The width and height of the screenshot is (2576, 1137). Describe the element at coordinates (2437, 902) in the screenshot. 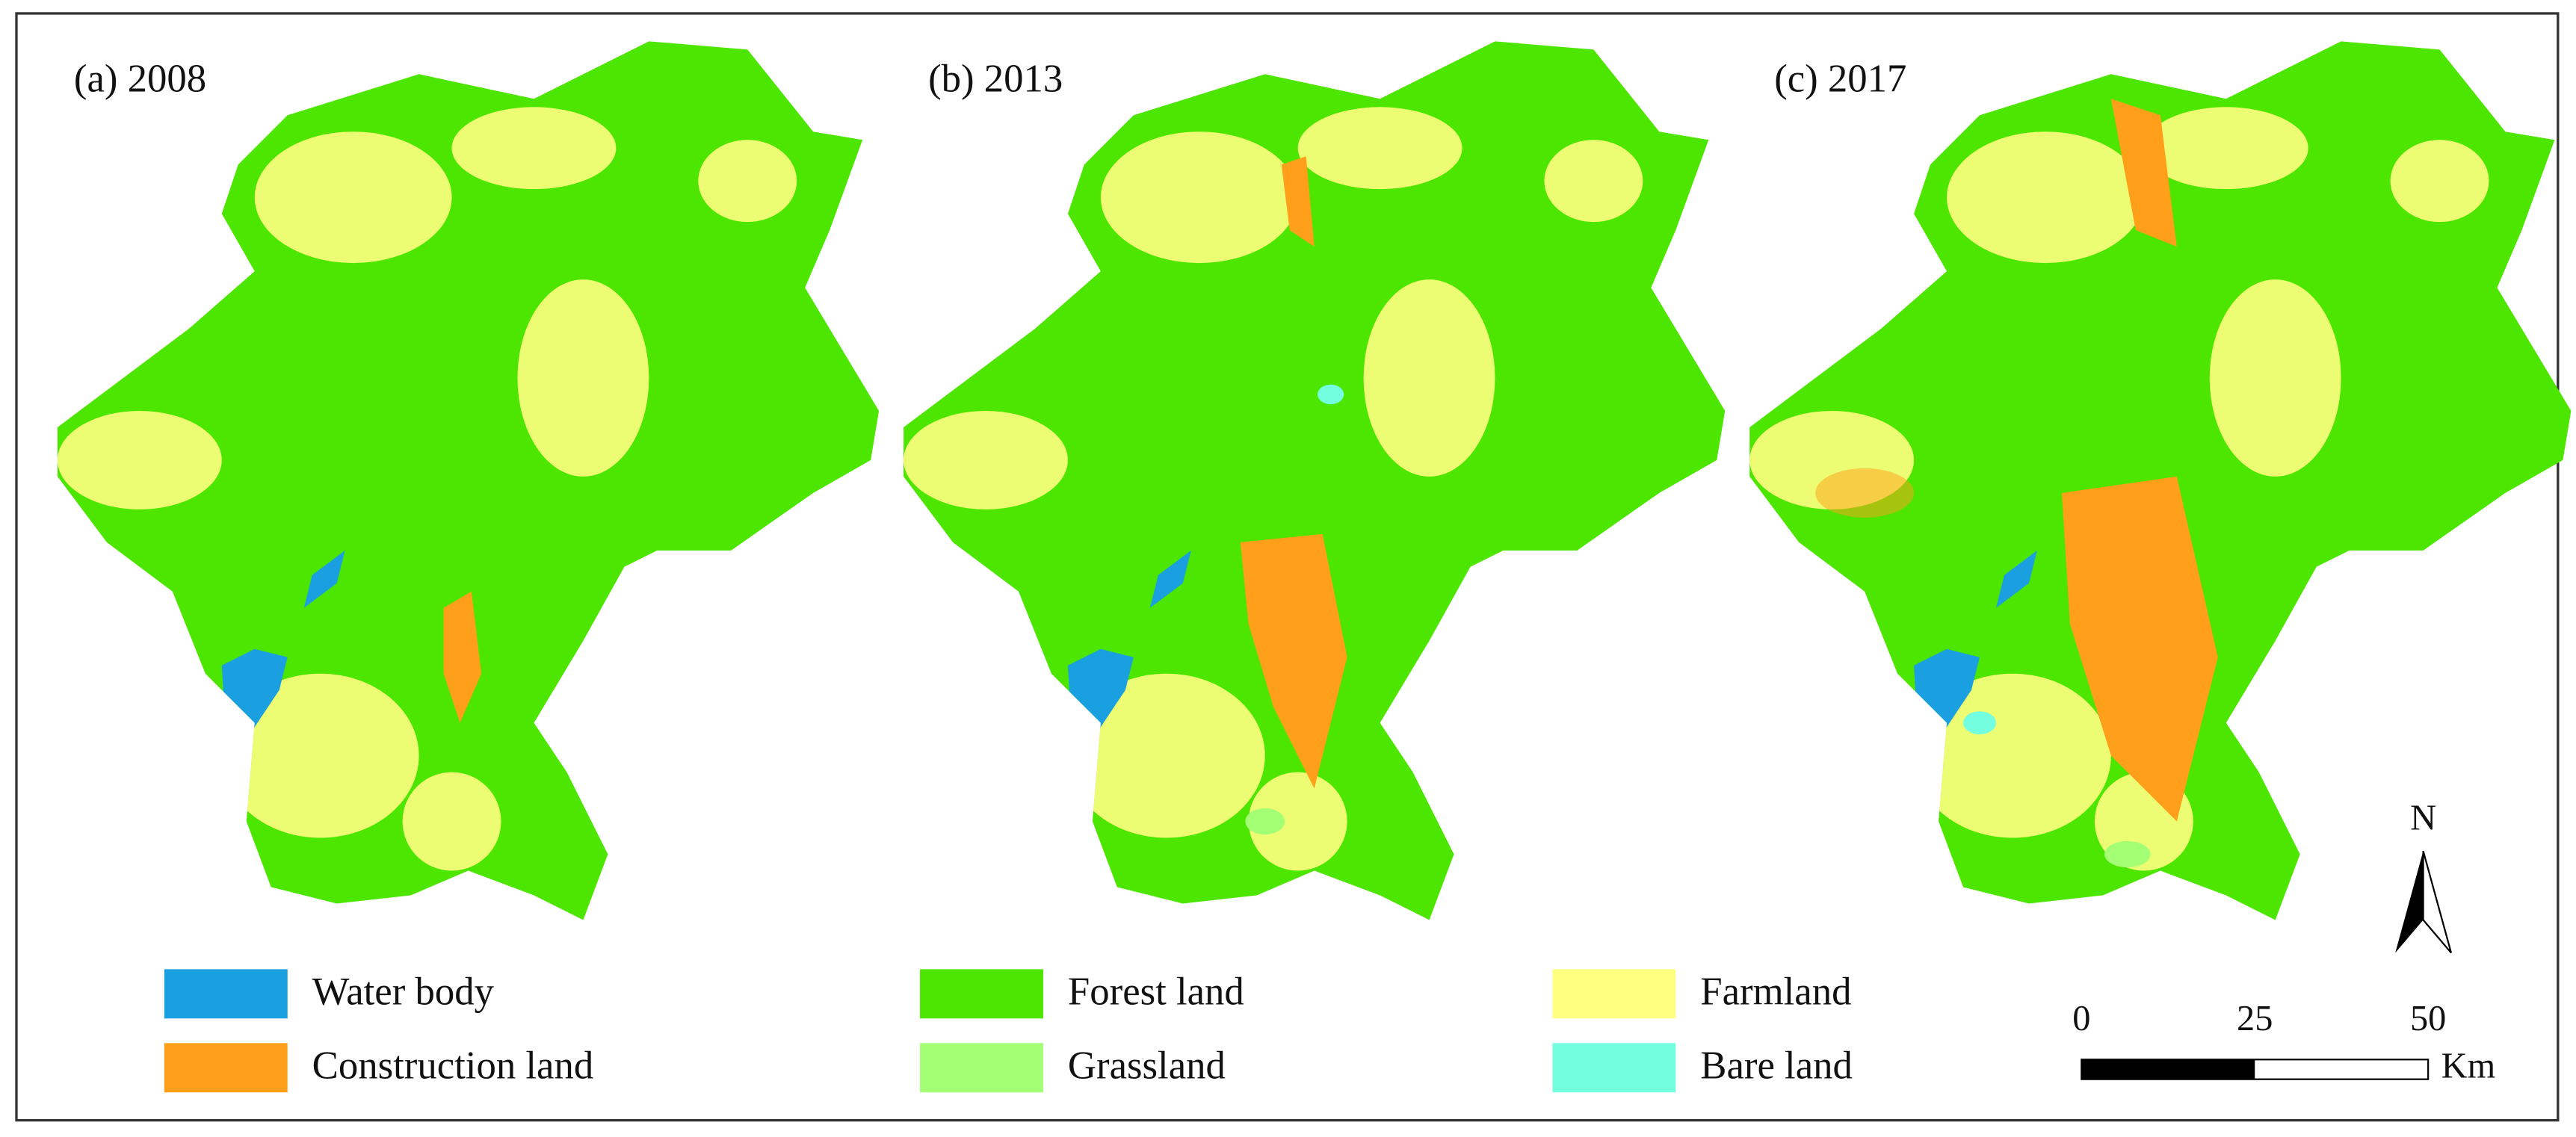

I see `arrow-right` at that location.